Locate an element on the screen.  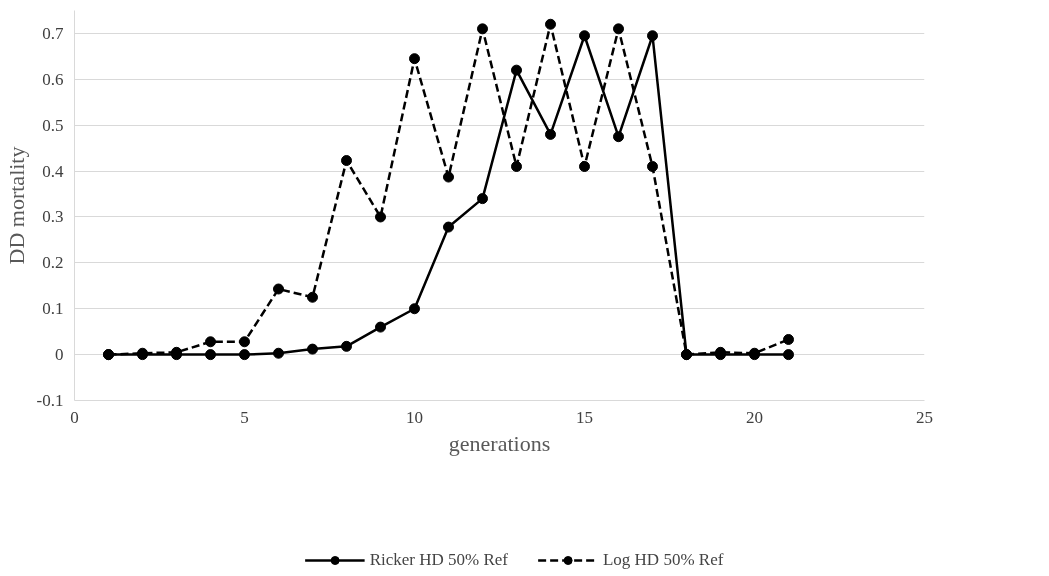
y-tick-label: 0.2 is located at coordinates (53, 263).